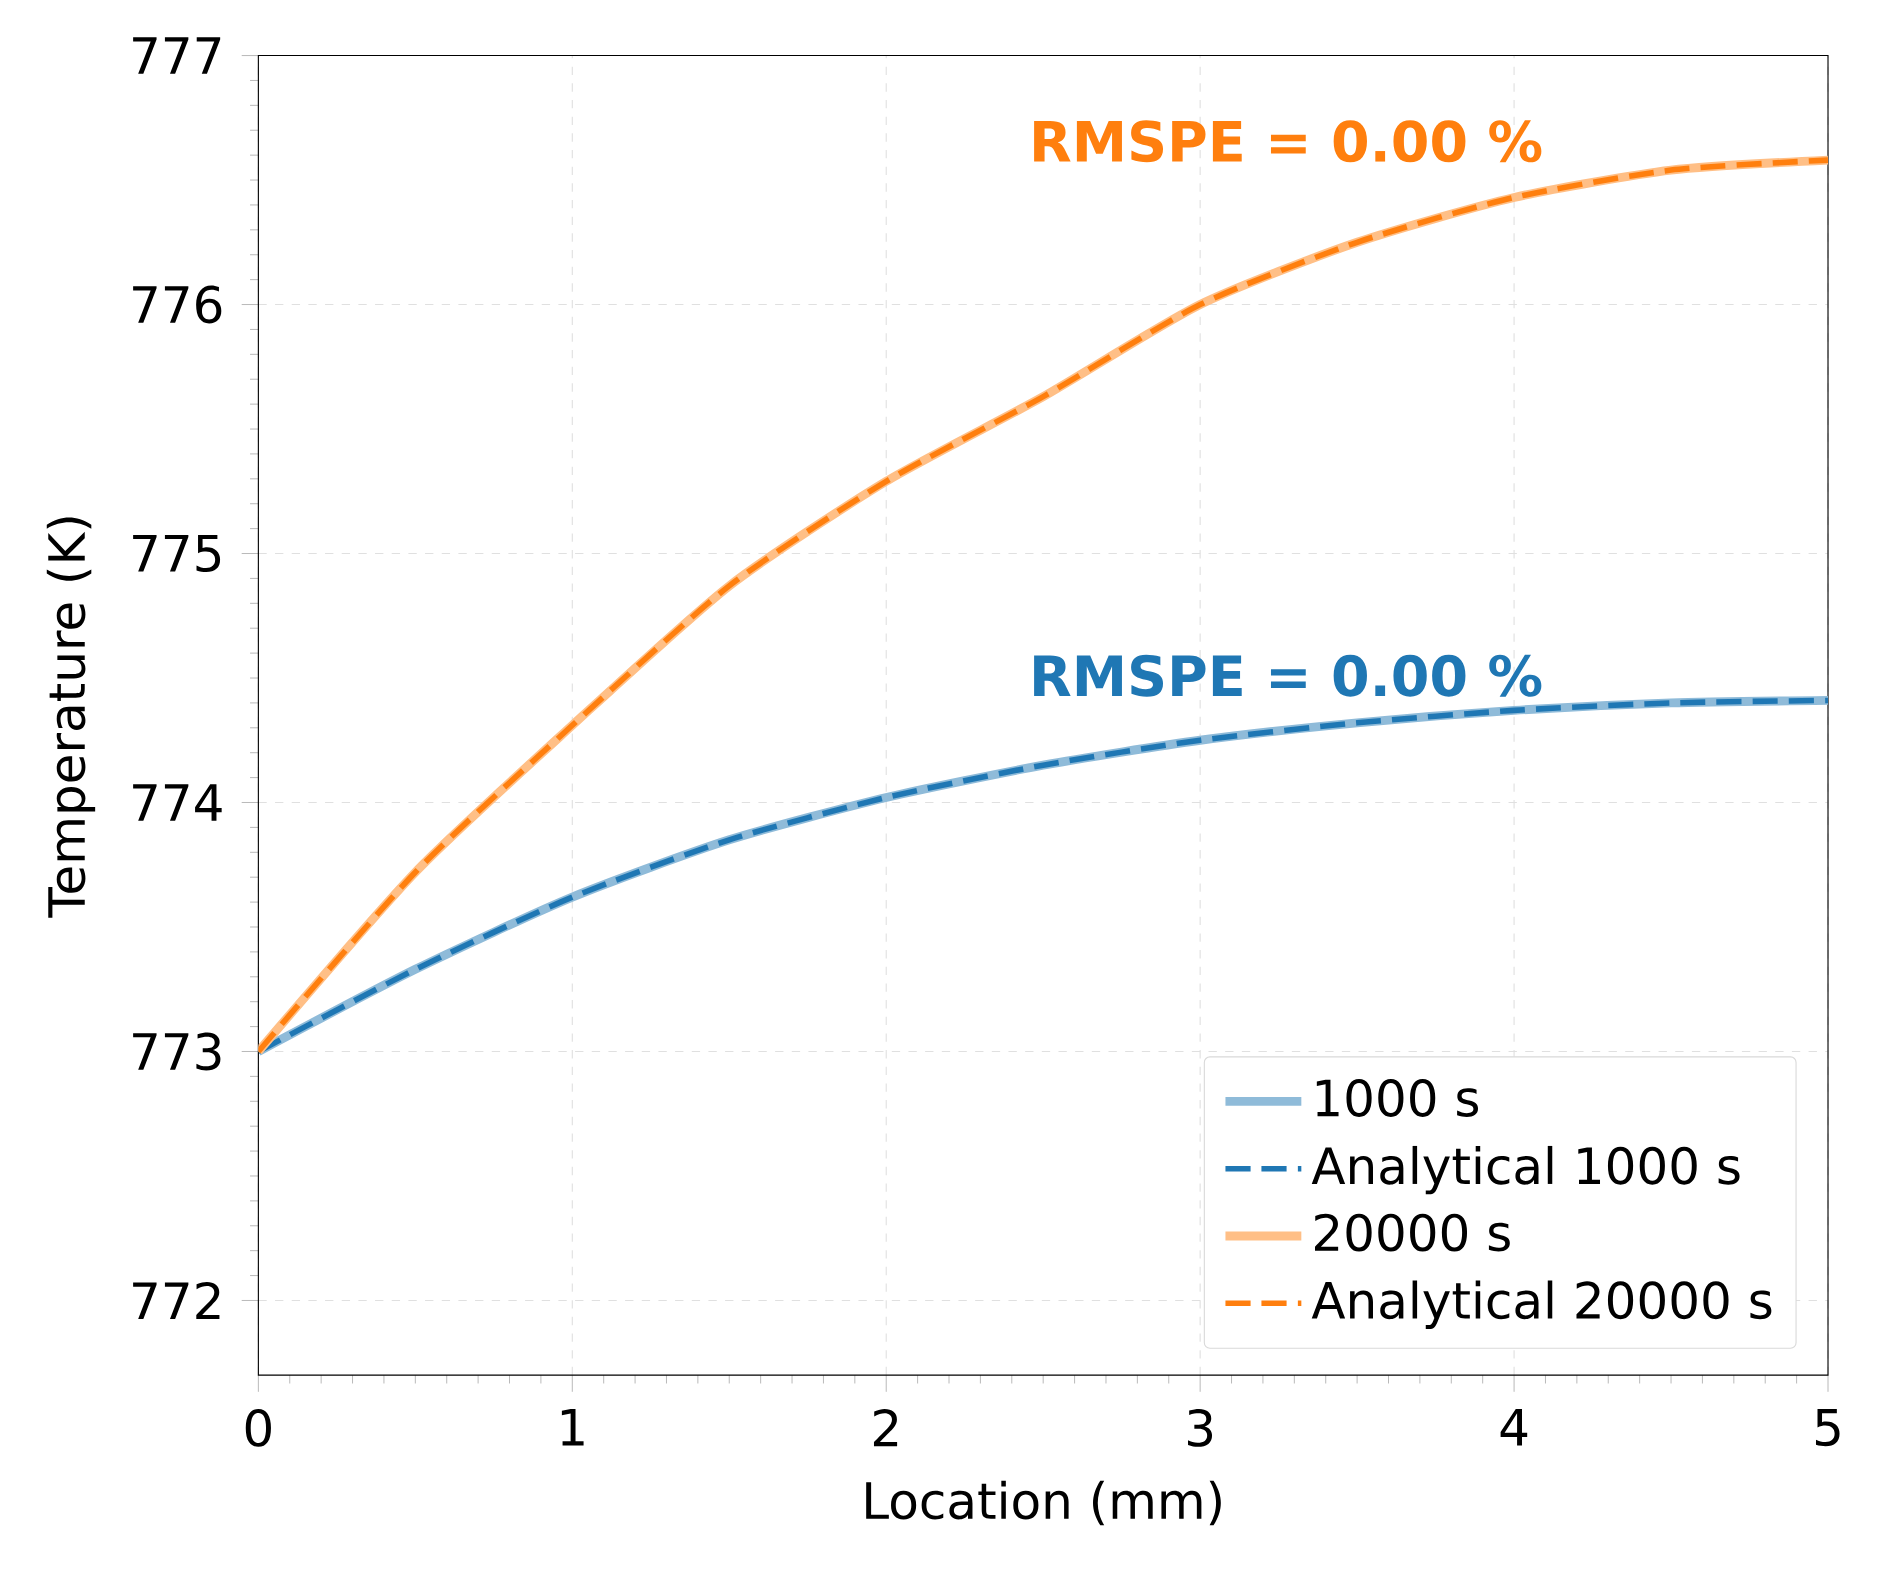  I want to click on y-tick-label: 772, so click(176, 1300).